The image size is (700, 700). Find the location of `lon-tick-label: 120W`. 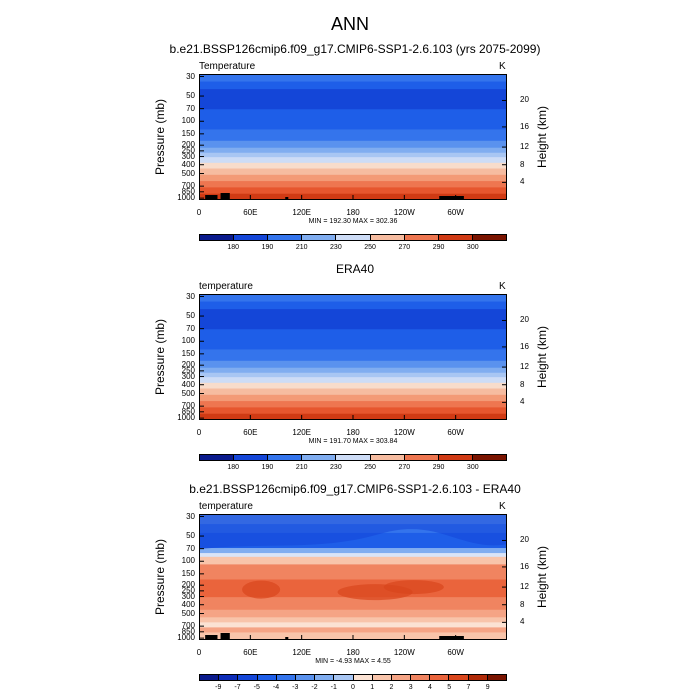

lon-tick-label: 120W is located at coordinates (404, 432).